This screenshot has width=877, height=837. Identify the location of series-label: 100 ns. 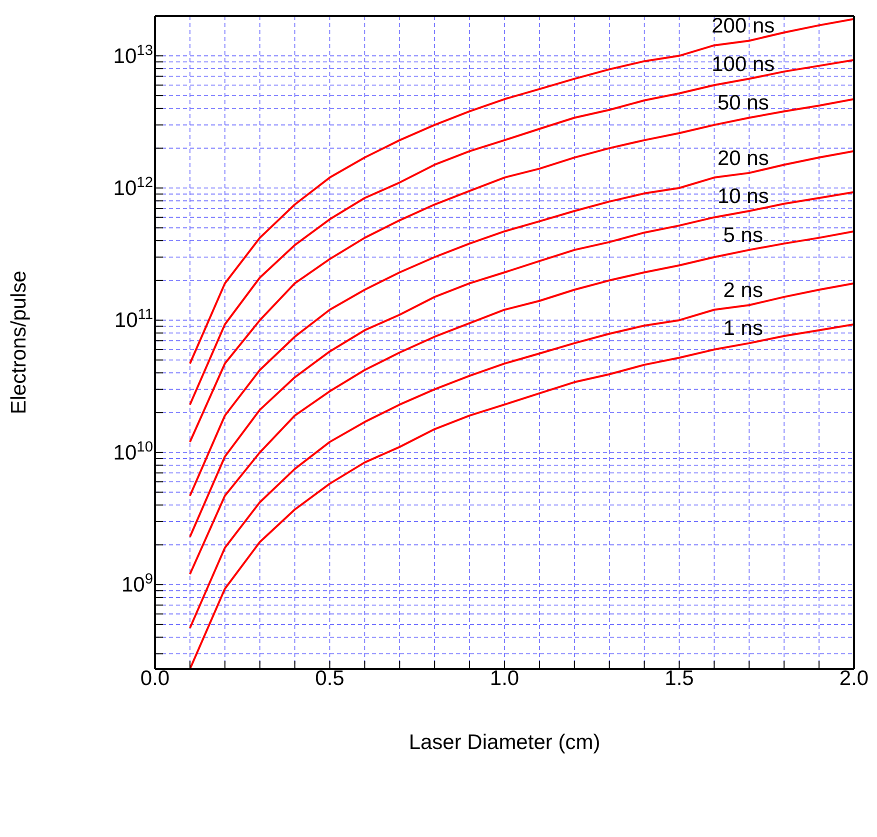
(743, 64).